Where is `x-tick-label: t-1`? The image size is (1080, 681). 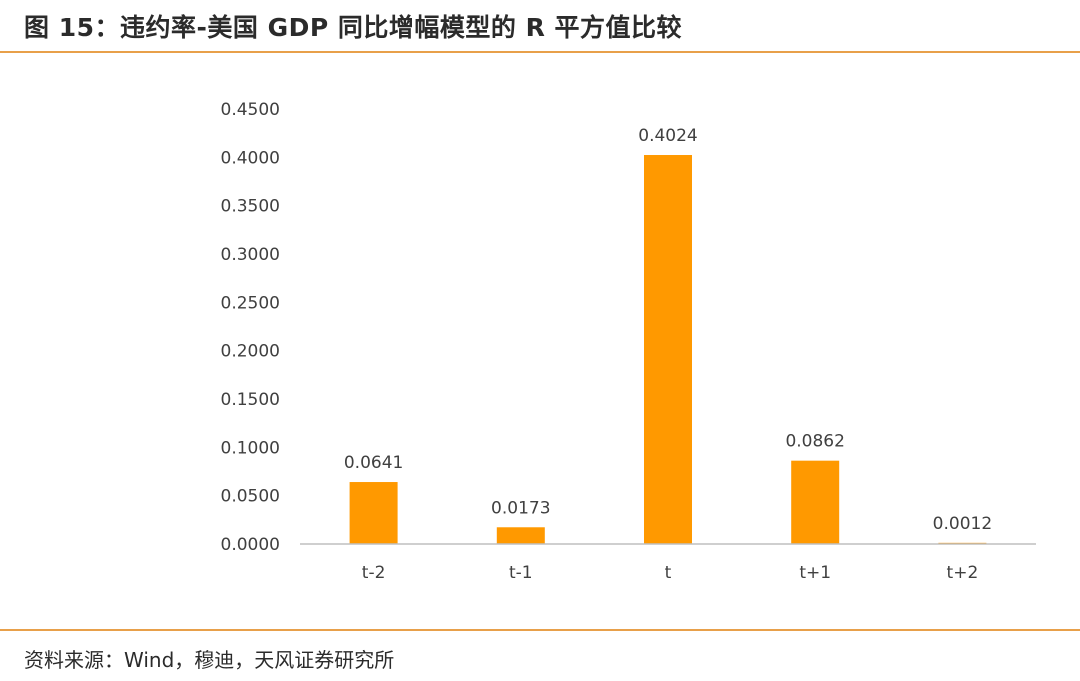 x-tick-label: t-1 is located at coordinates (521, 573).